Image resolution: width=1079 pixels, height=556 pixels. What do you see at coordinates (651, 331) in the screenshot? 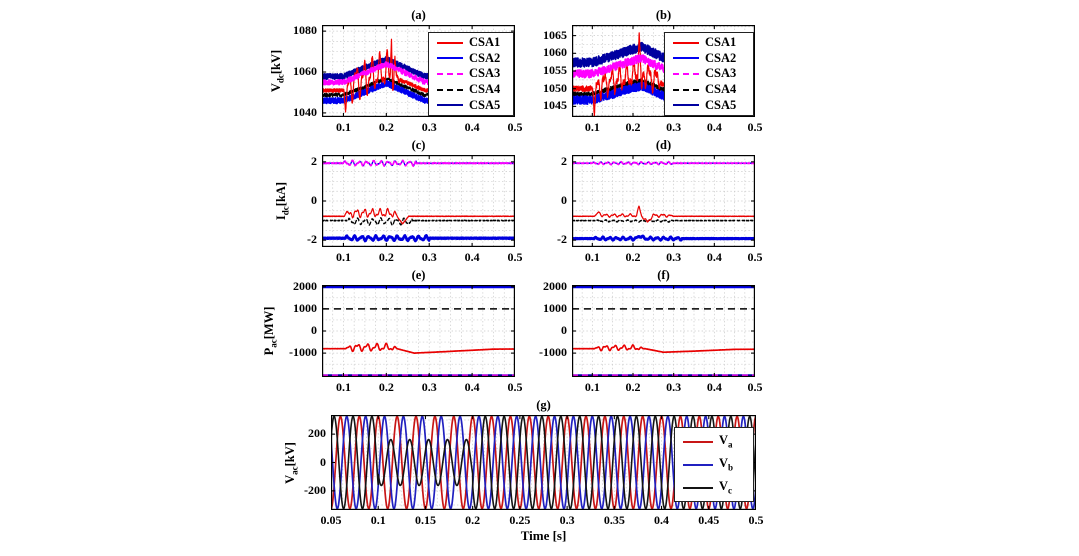
I see `subplot-f: (f) 0.1 0.2 0.3 0.4 0.5 2000 1000 0 -1000` at bounding box center [651, 331].